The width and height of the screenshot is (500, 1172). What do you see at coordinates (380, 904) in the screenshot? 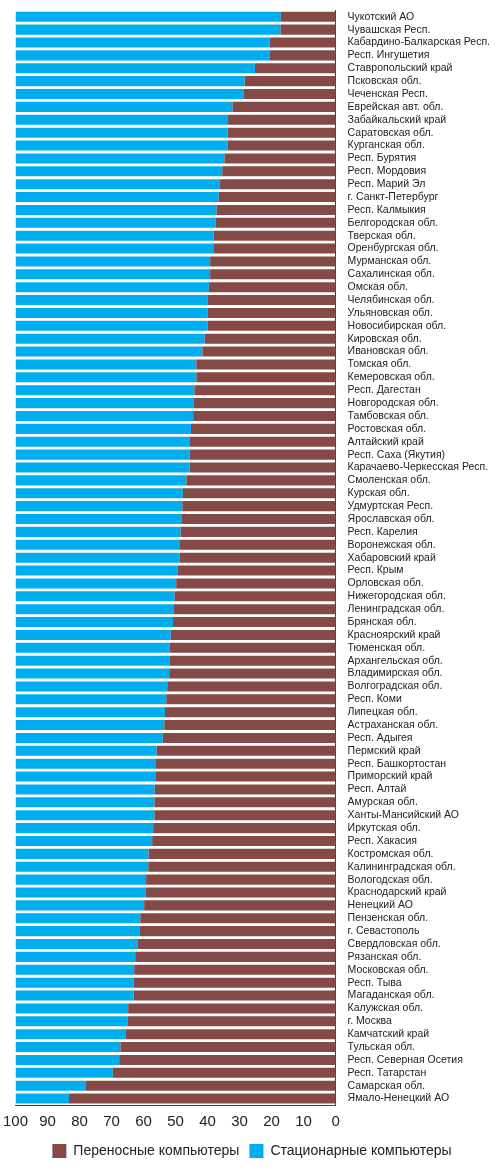
I see `y-tick-label: Ненецкий АО` at bounding box center [380, 904].